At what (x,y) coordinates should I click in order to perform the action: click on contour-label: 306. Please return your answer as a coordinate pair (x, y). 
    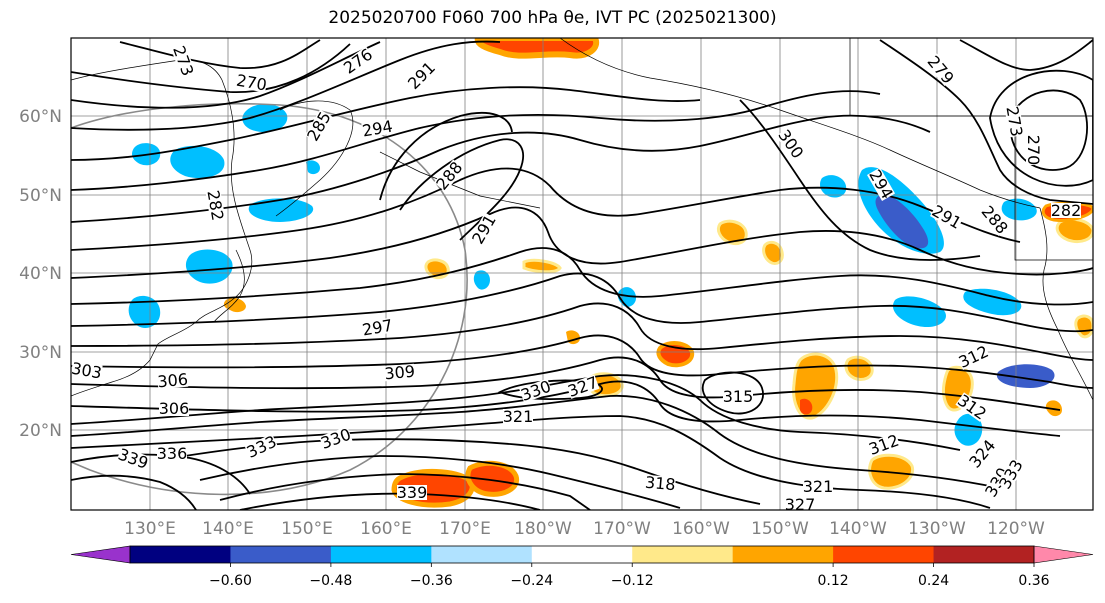
    Looking at the image, I should click on (174, 408).